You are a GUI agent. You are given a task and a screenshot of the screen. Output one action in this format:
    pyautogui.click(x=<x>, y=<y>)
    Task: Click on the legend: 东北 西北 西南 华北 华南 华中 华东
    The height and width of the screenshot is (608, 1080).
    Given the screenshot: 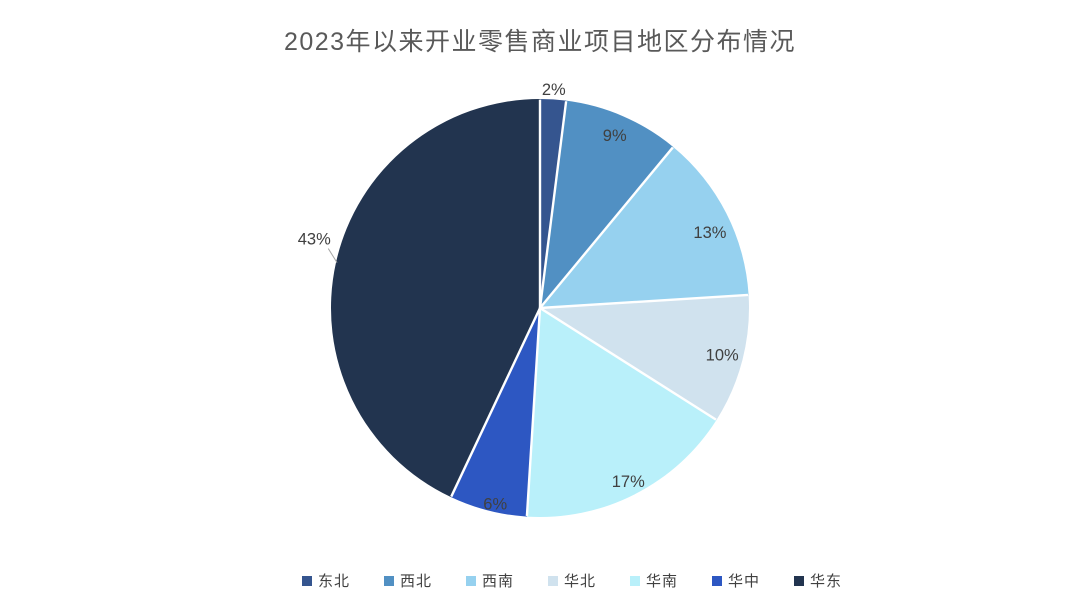 What is the action you would take?
    pyautogui.click(x=556, y=580)
    